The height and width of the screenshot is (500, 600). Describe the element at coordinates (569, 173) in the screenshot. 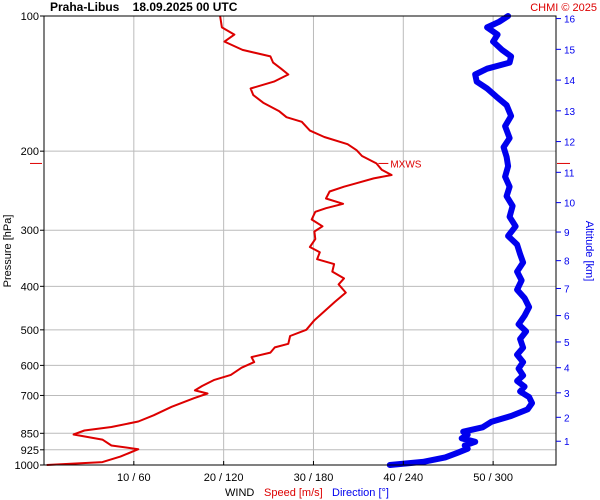

I see `altitude-tick-label: 11` at that location.